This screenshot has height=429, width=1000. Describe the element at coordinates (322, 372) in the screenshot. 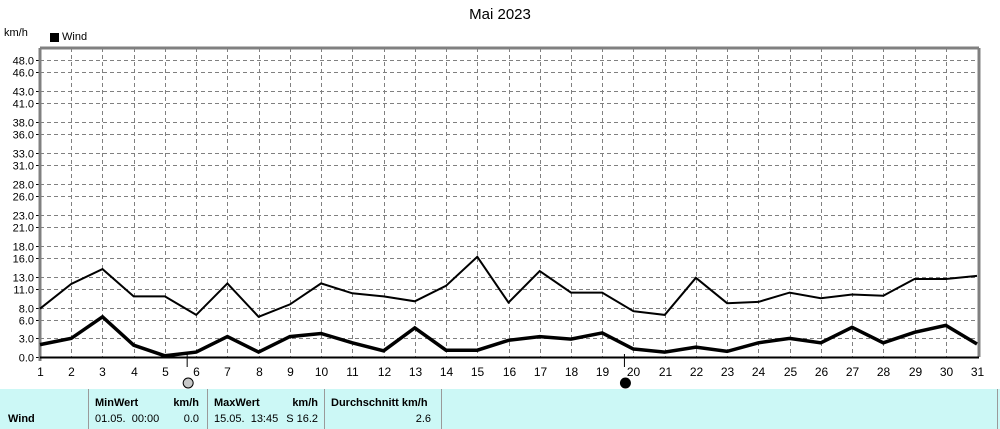

I see `x-tick-label: 10` at that location.